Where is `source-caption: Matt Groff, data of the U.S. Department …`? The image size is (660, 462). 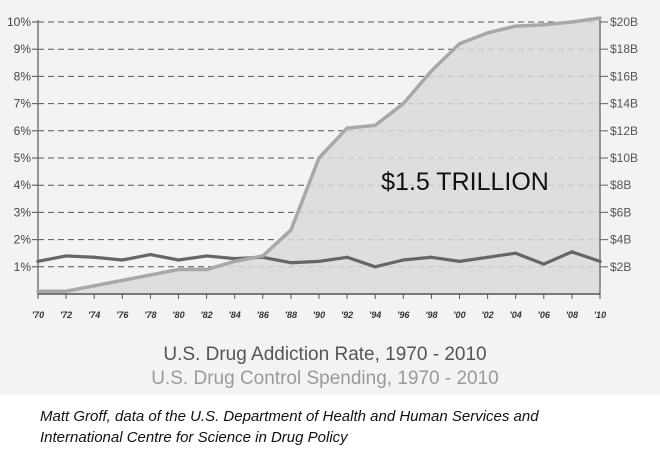 source-caption: Matt Groff, data of the U.S. Department … is located at coordinates (340, 427).